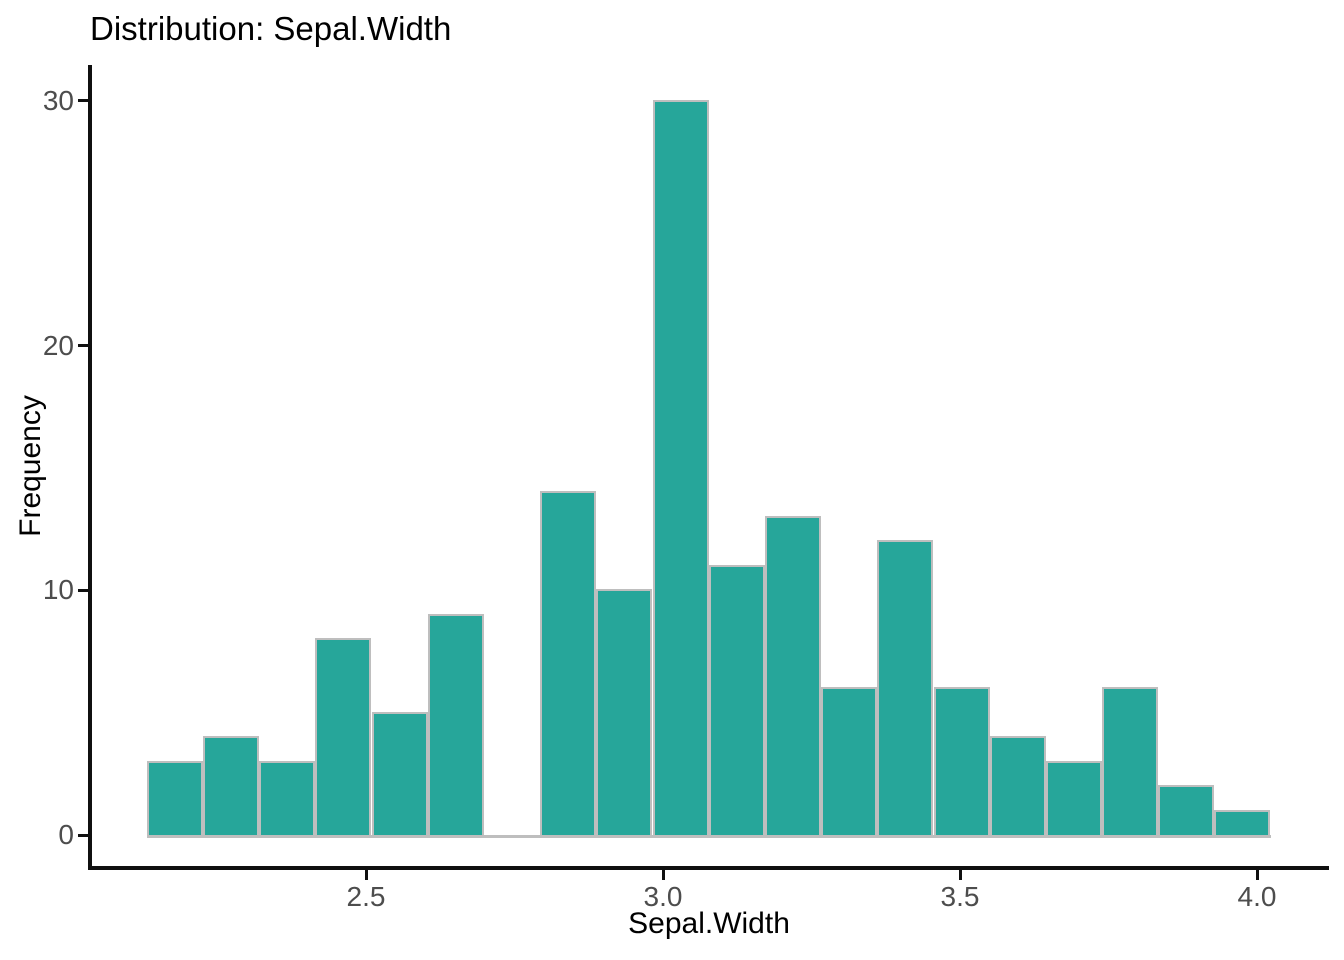 The image size is (1344, 960). What do you see at coordinates (708, 868) in the screenshot?
I see `x-axis-line` at bounding box center [708, 868].